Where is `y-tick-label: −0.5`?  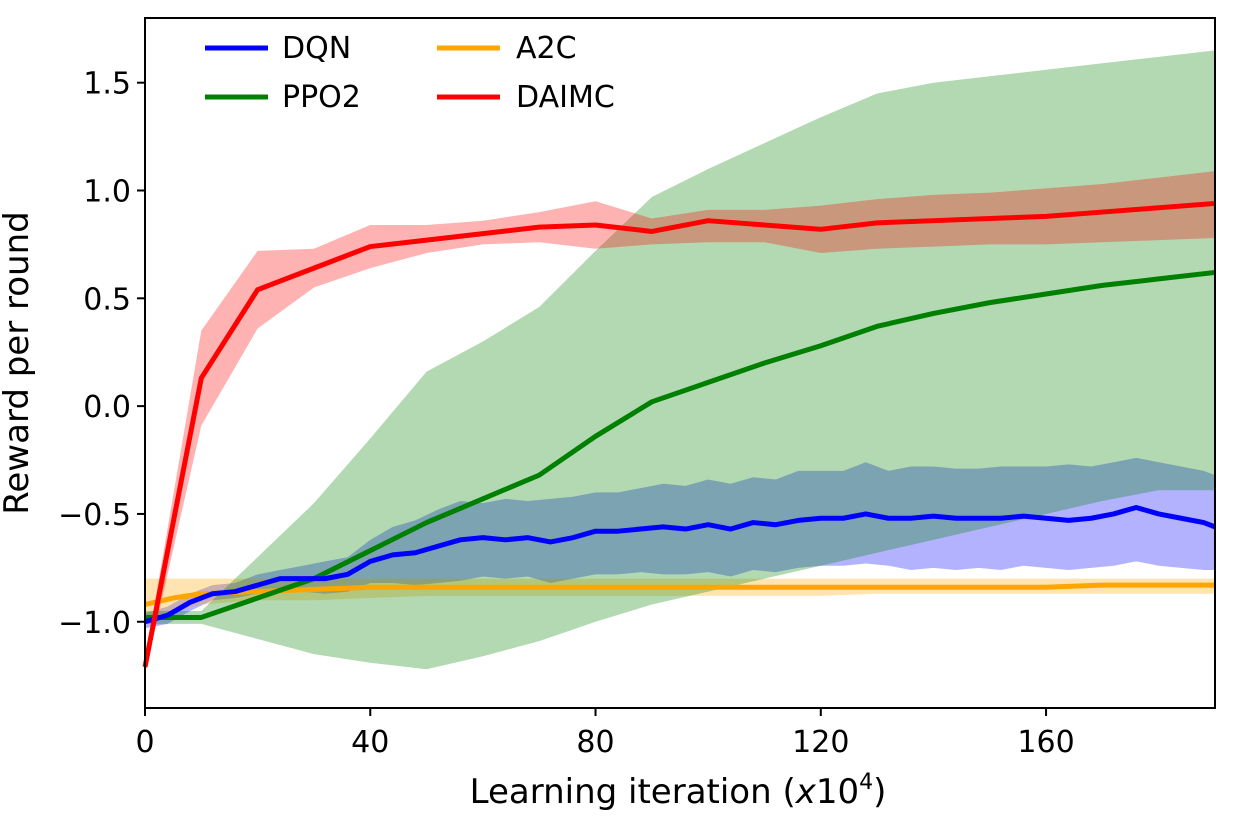 y-tick-label: −0.5 is located at coordinates (94, 515).